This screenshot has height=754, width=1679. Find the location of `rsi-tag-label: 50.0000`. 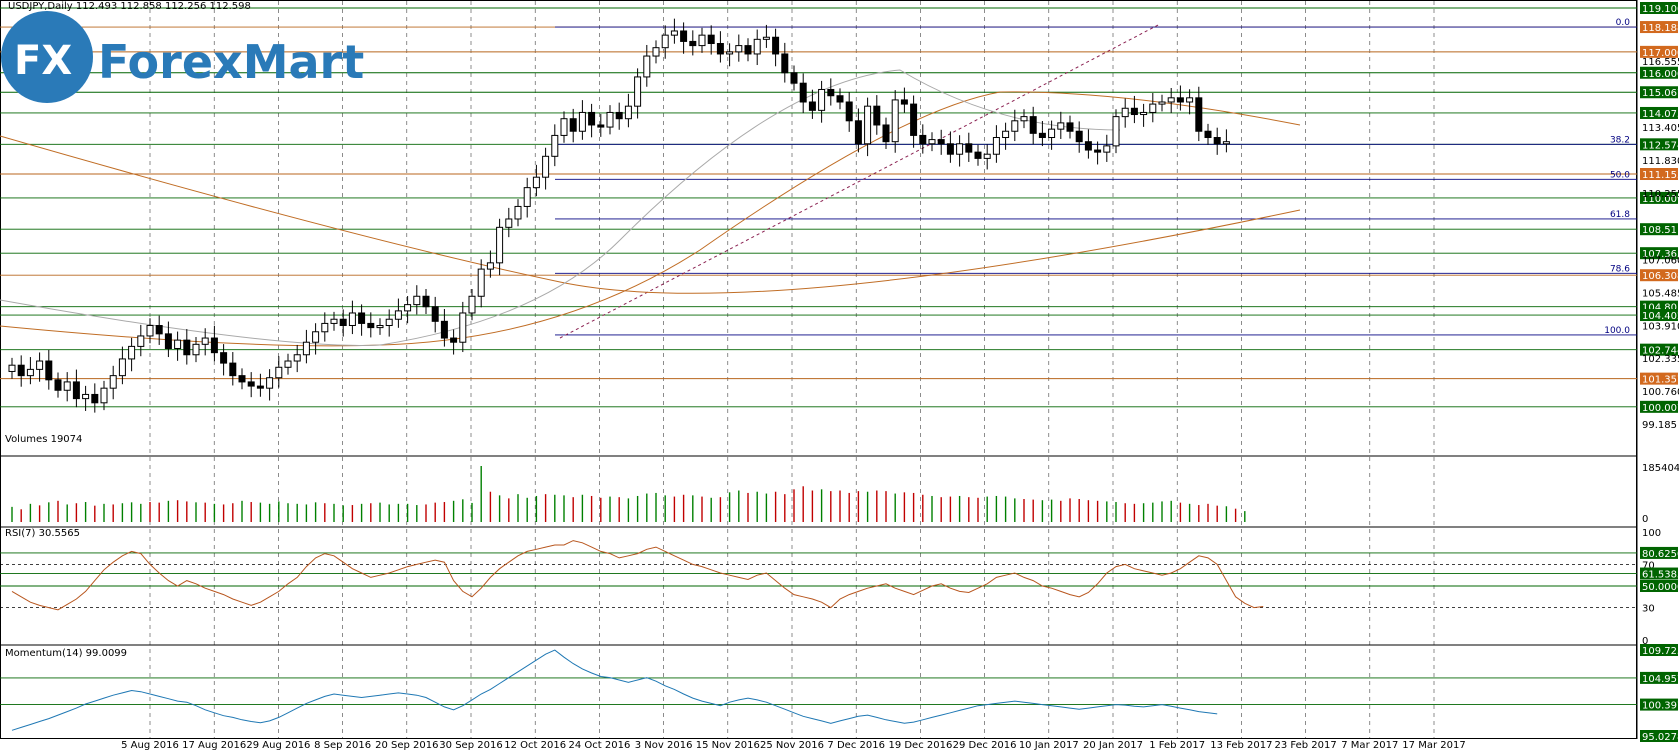

rsi-tag-label: 50.0000 is located at coordinates (1660, 587).